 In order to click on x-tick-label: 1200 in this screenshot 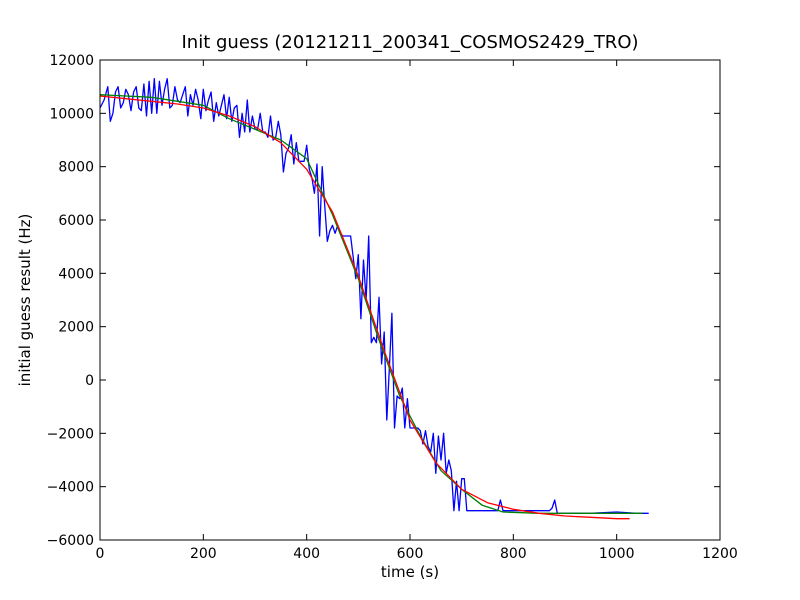, I will do `click(720, 554)`.